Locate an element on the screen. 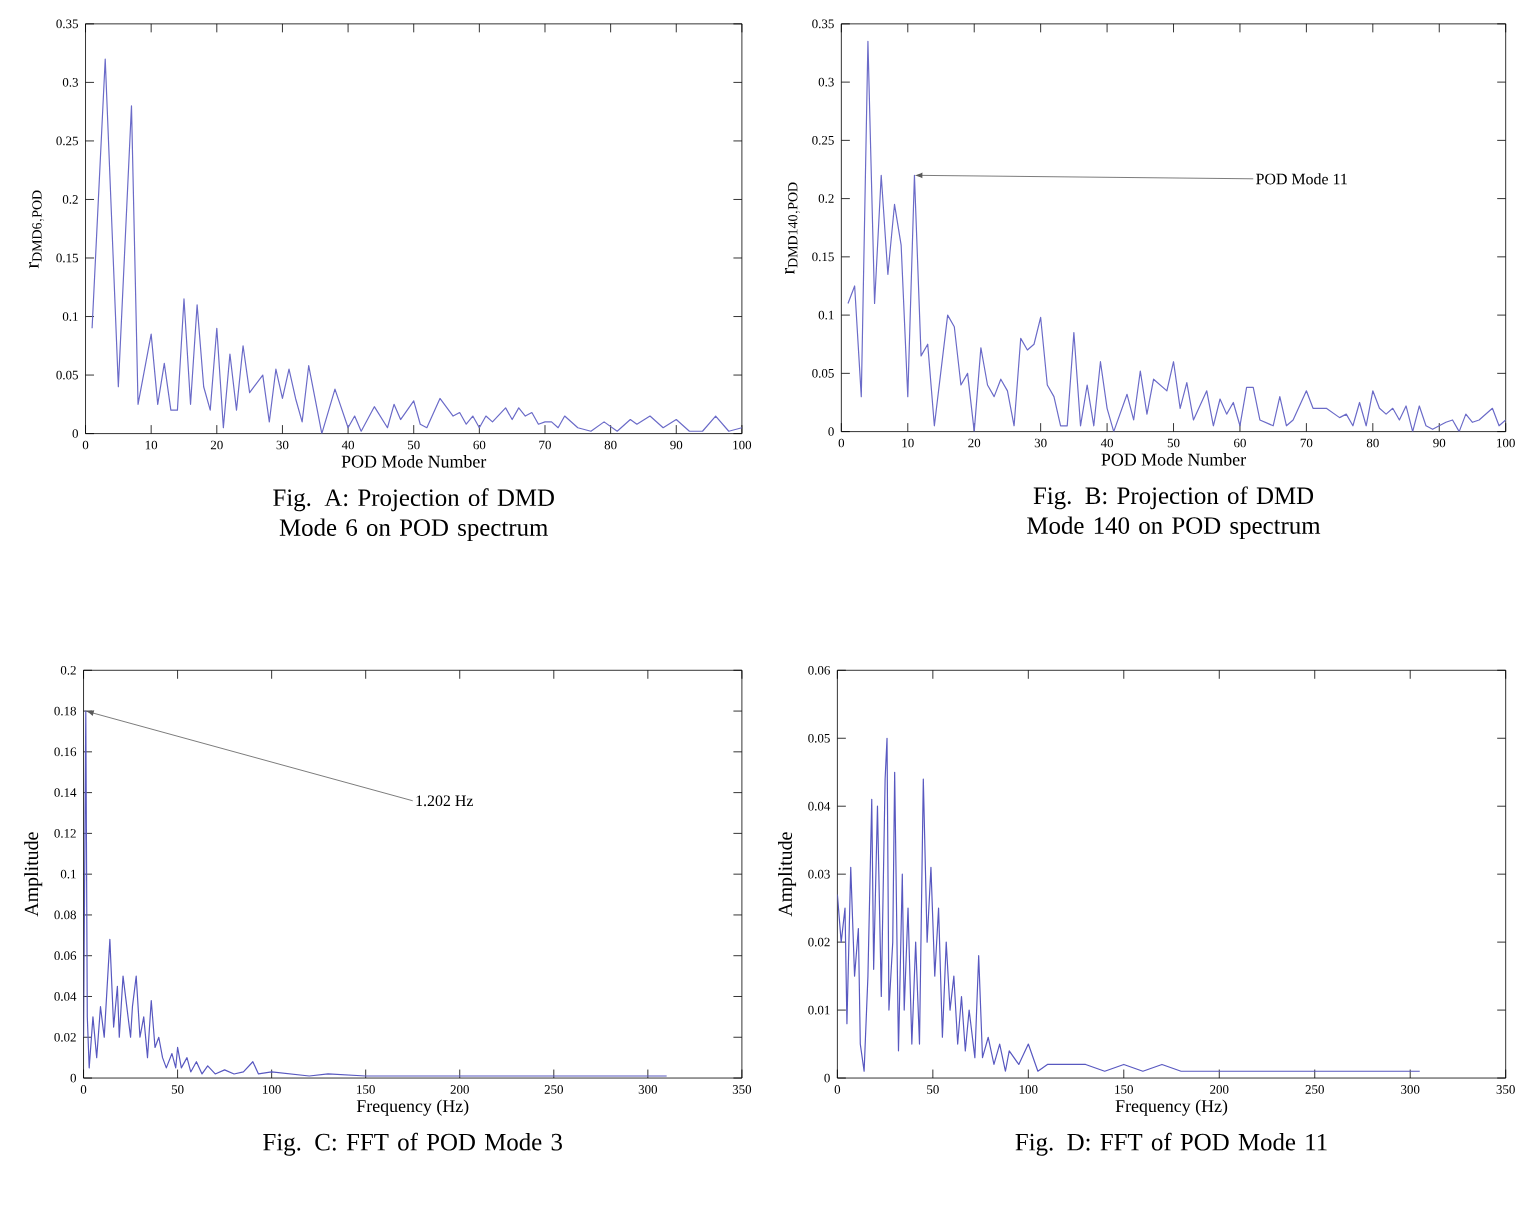 Image resolution: width=1522 pixels, height=1210 pixels. text: Fig. C: FFT of POD Mode 3 is located at coordinates (412, 1145).